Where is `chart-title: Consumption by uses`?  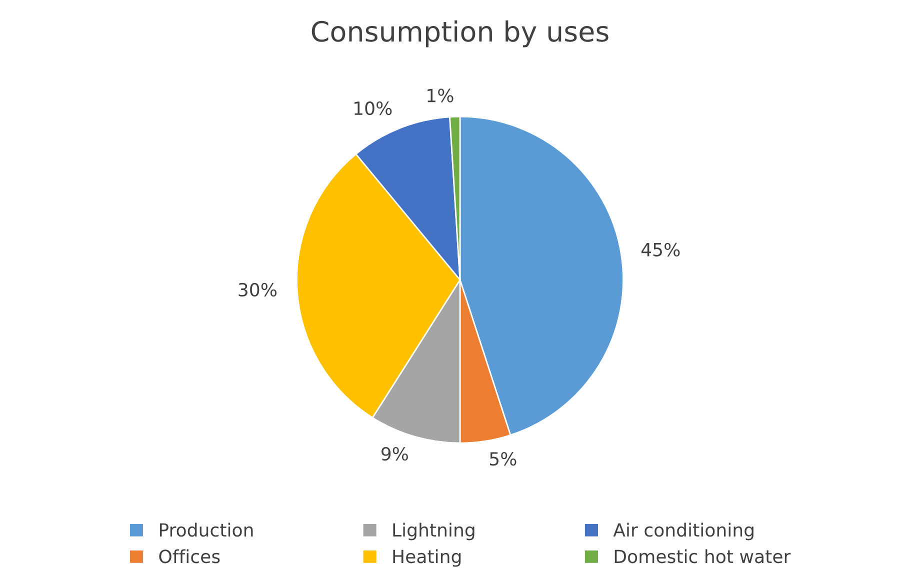 chart-title: Consumption by uses is located at coordinates (460, 34).